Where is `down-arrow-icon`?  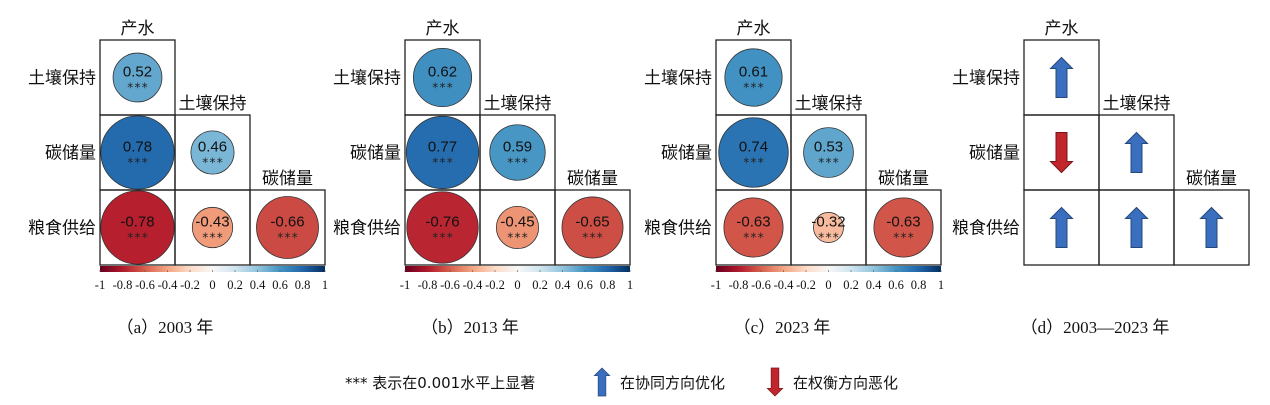
down-arrow-icon is located at coordinates (775, 382).